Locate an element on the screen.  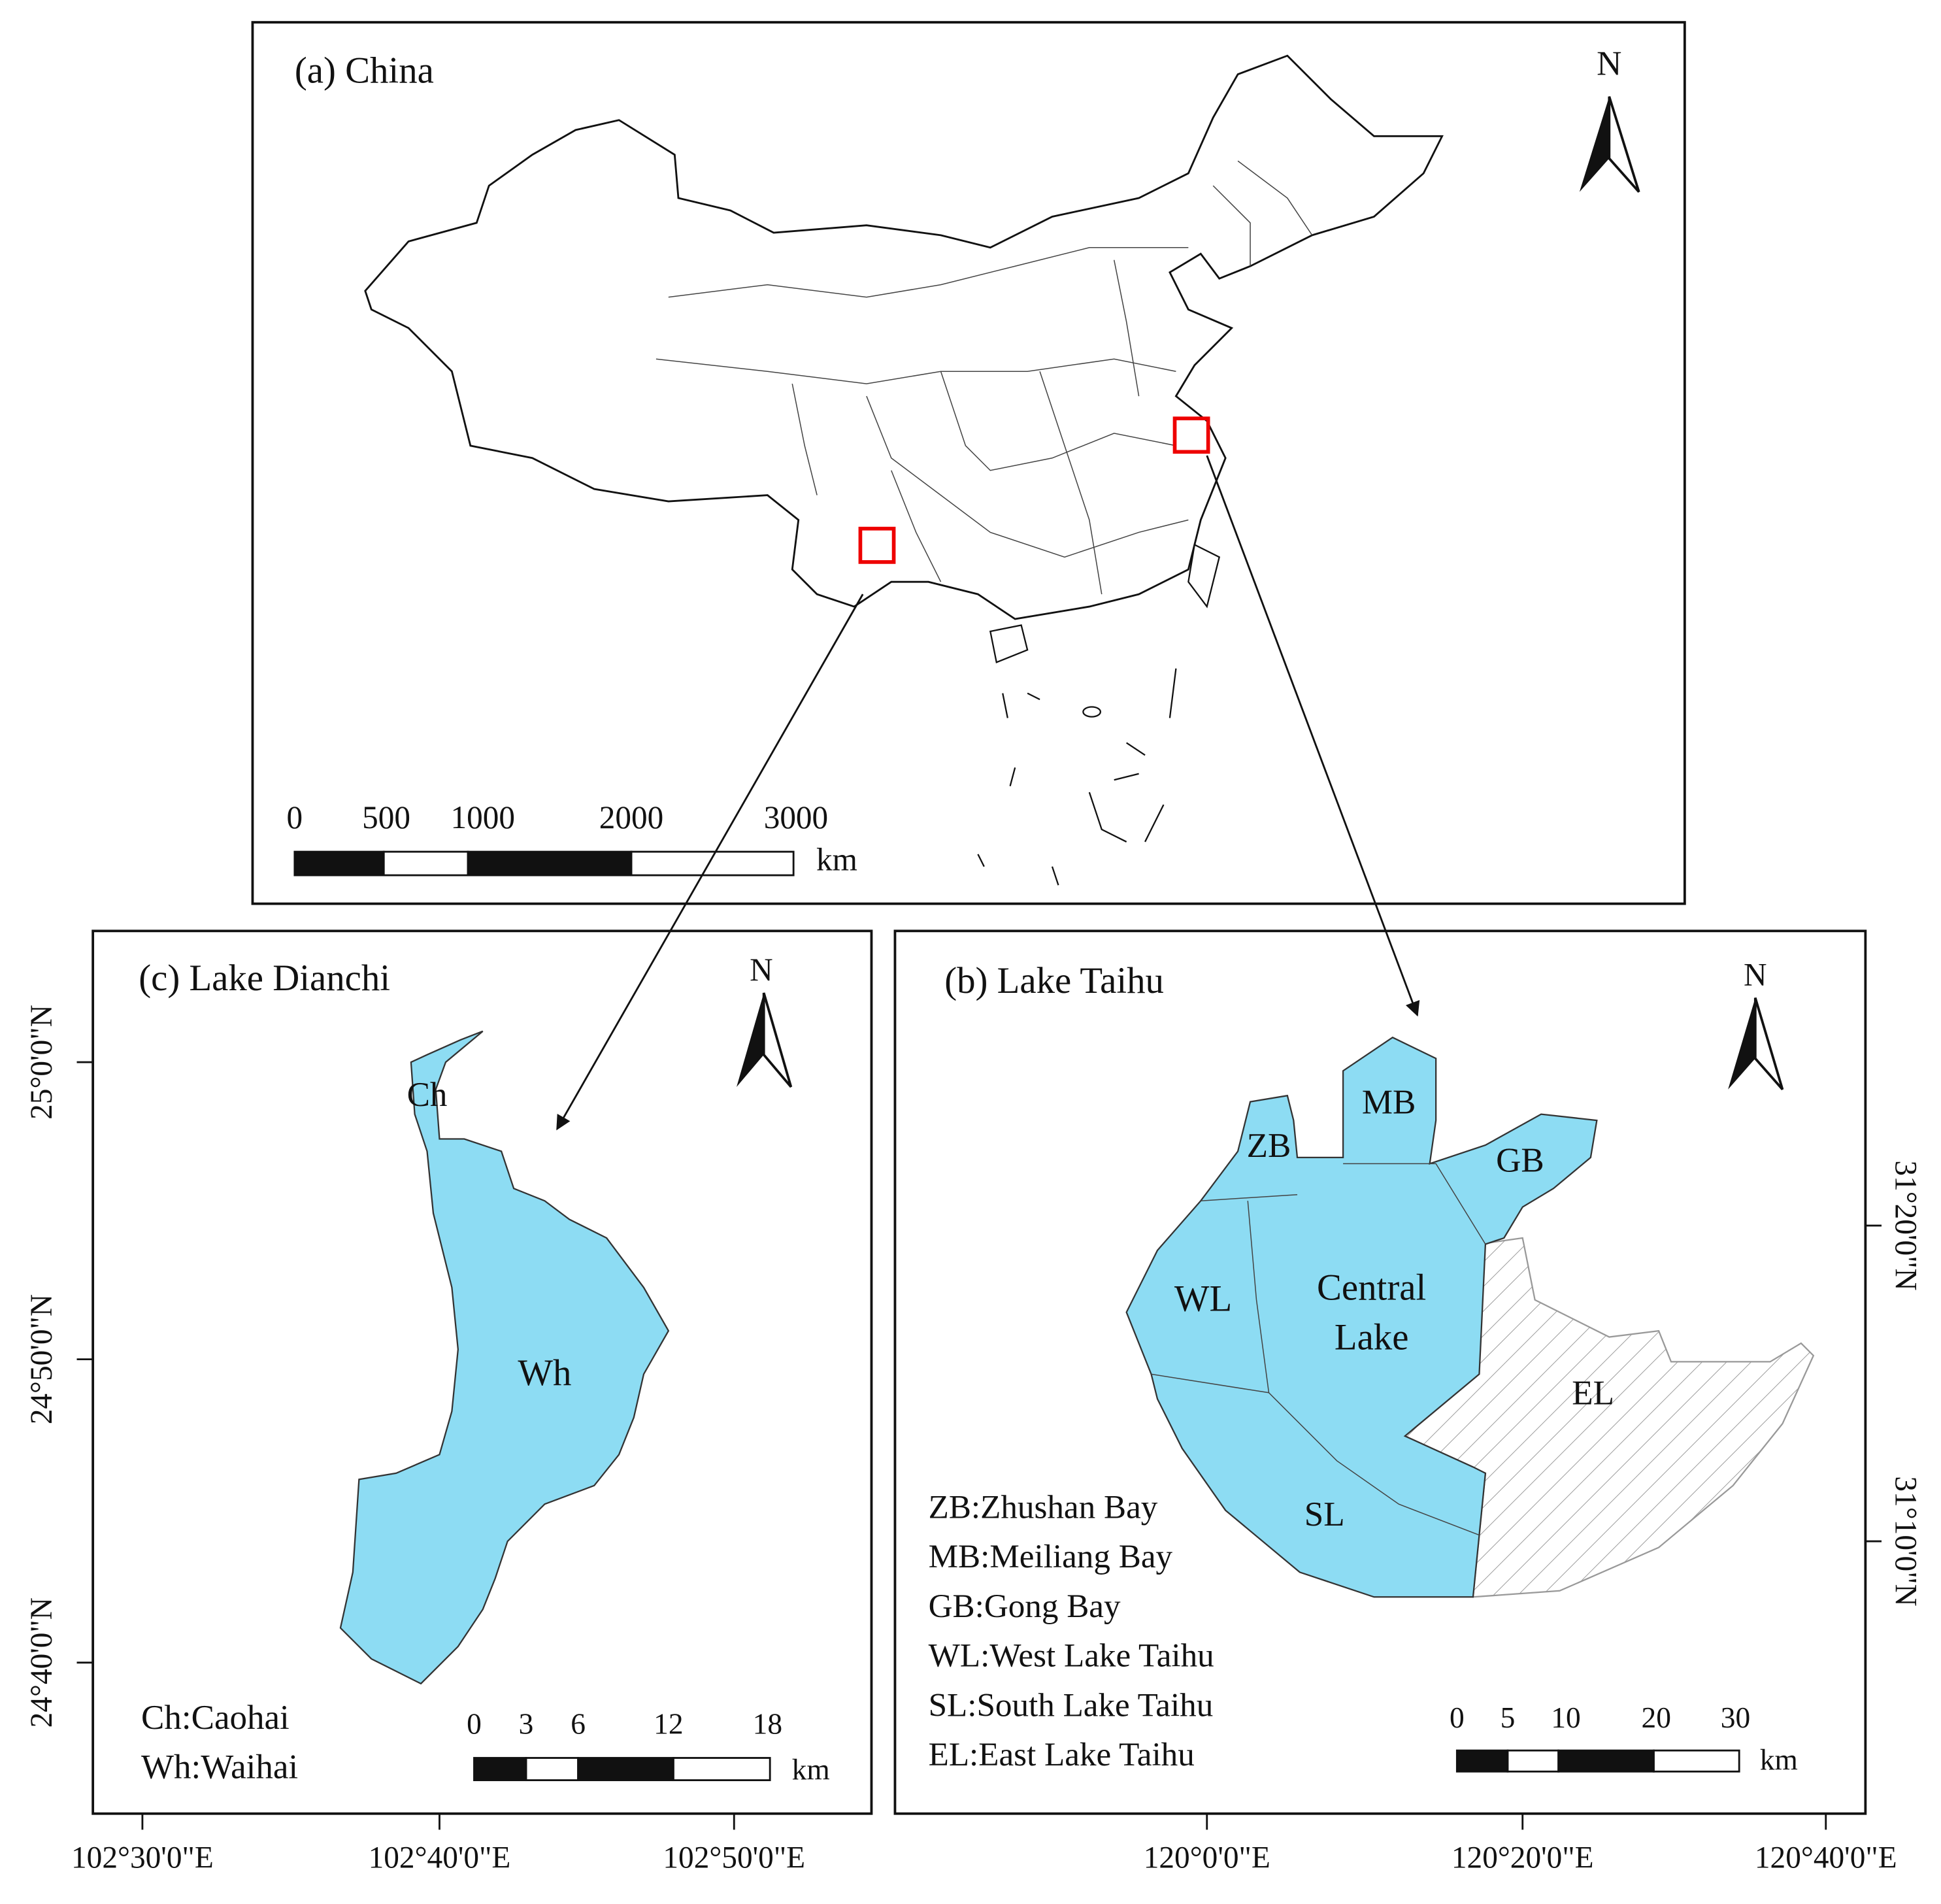
x-axis-label: 120°20'0"E is located at coordinates (1523, 1858).